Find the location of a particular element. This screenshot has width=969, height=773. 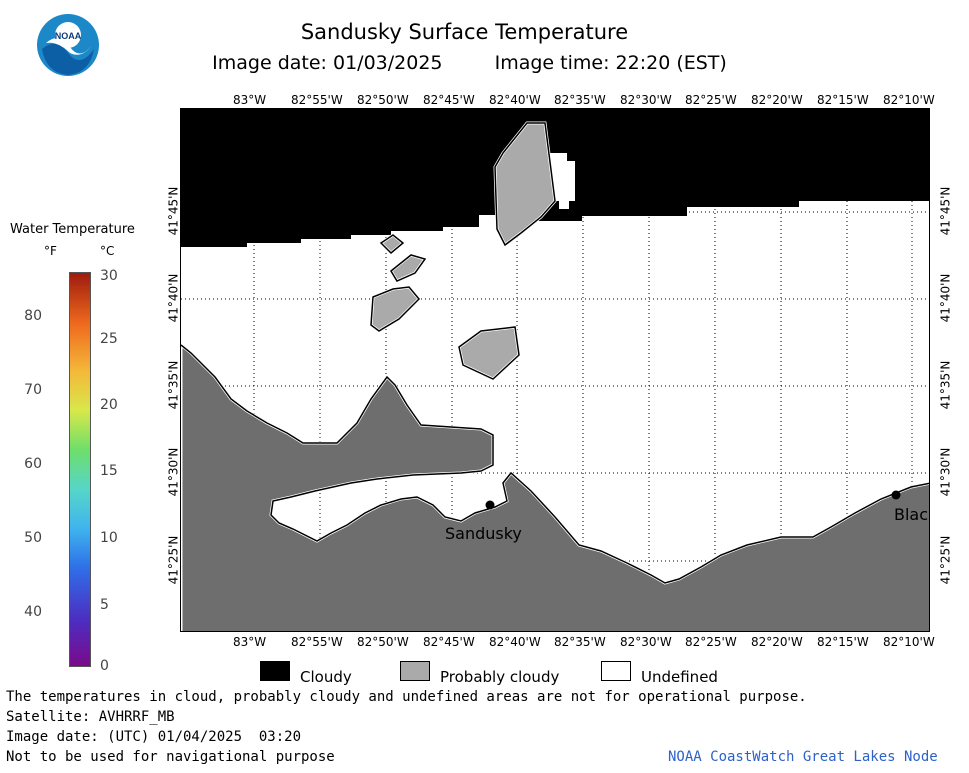

lon-label-bottom: 82°25'W is located at coordinates (711, 642).